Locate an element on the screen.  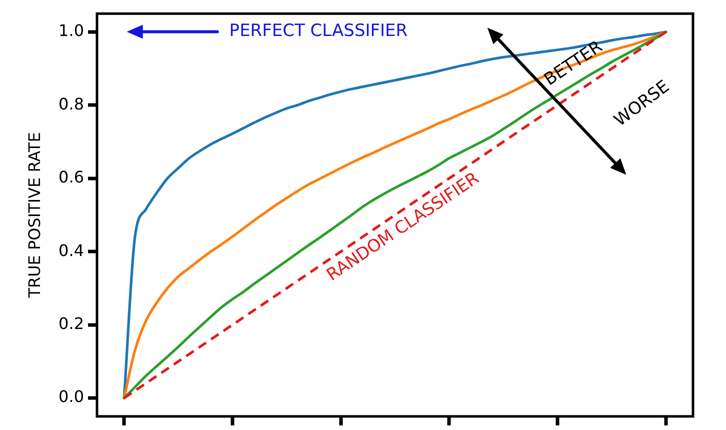
y-tick-label: 0.6 is located at coordinates (71, 177).